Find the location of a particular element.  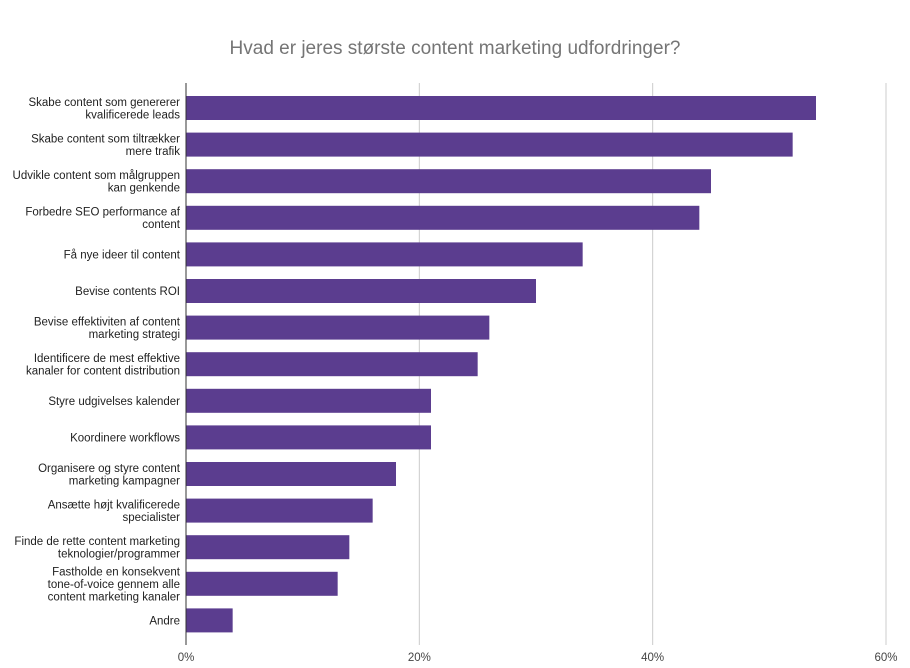

x-tick-label: 0% is located at coordinates (186, 658).